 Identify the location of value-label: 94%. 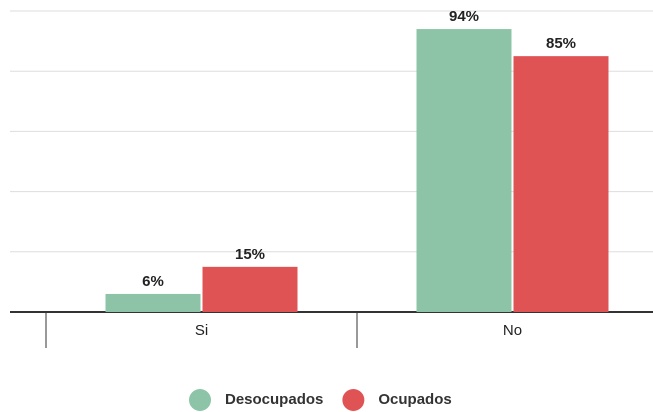
(464, 16).